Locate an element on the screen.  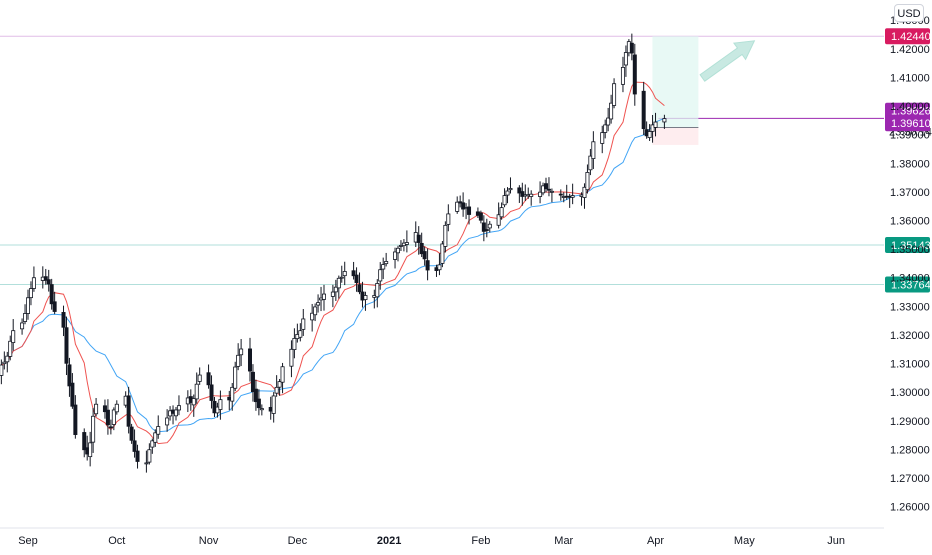
y-tick-label: 1.39000 is located at coordinates (910, 136).